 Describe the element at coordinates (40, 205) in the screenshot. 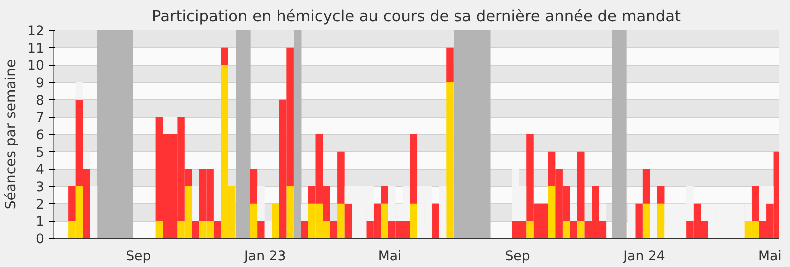

I see `y-tick-label: 2` at that location.